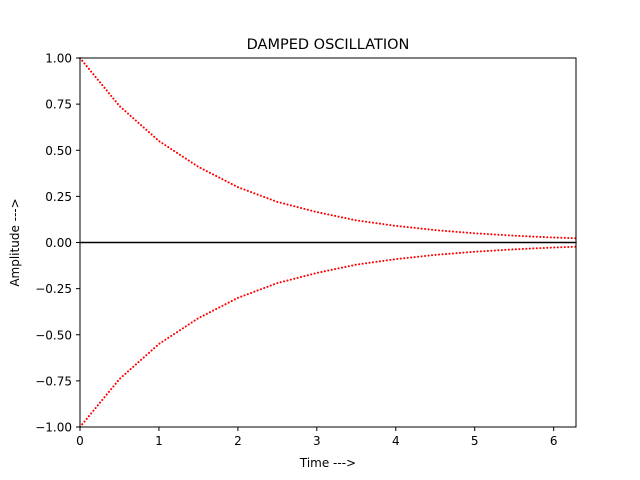 Image resolution: width=640 pixels, height=480 pixels. Describe the element at coordinates (159, 441) in the screenshot. I see `x-tick-label: 1` at that location.